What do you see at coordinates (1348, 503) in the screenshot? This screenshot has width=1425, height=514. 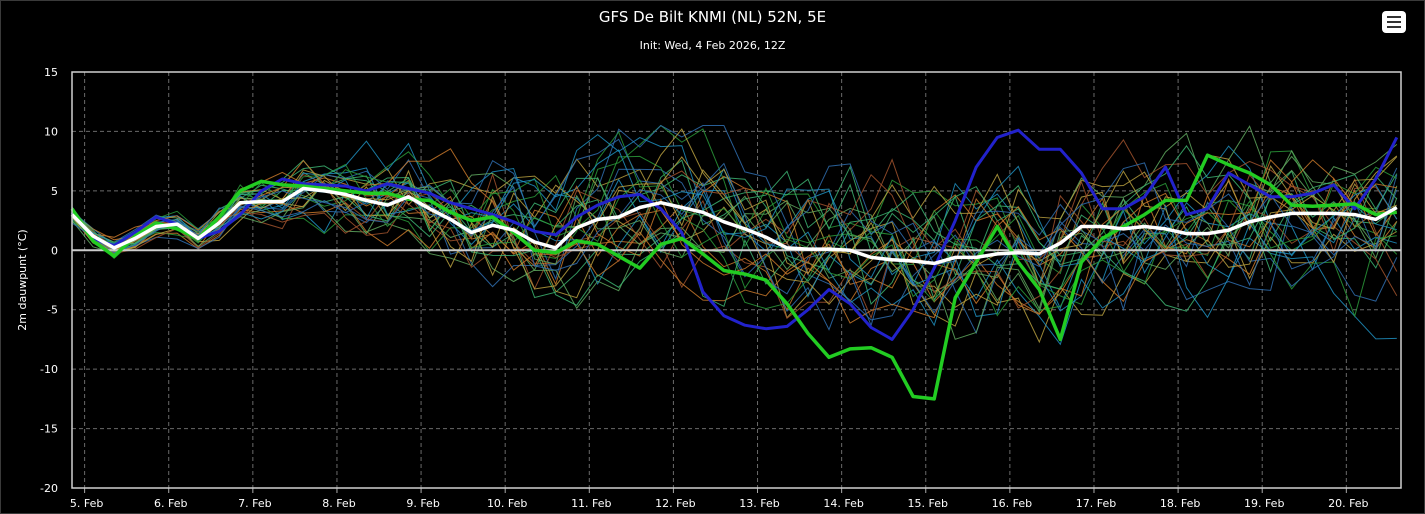 I see `x-tick-label: 20. Feb` at bounding box center [1348, 503].